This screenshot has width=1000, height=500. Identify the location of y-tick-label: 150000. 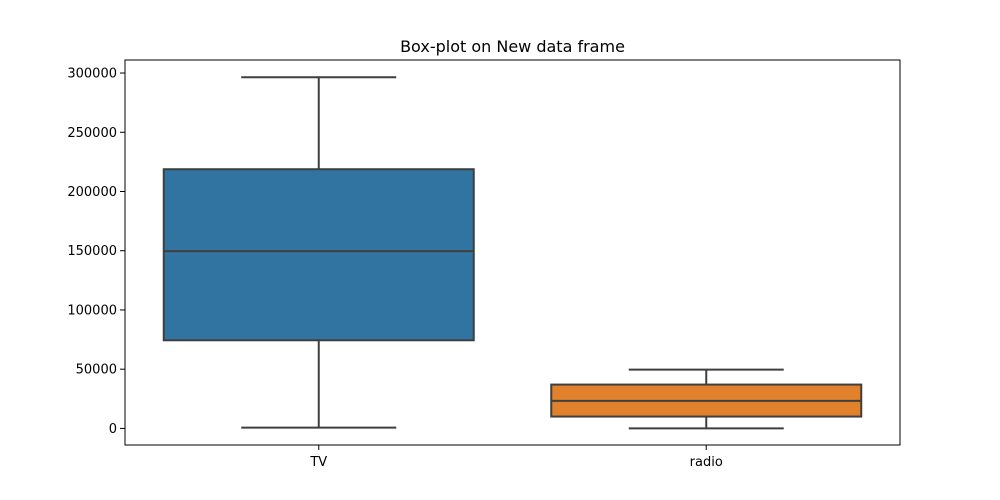
(92, 251).